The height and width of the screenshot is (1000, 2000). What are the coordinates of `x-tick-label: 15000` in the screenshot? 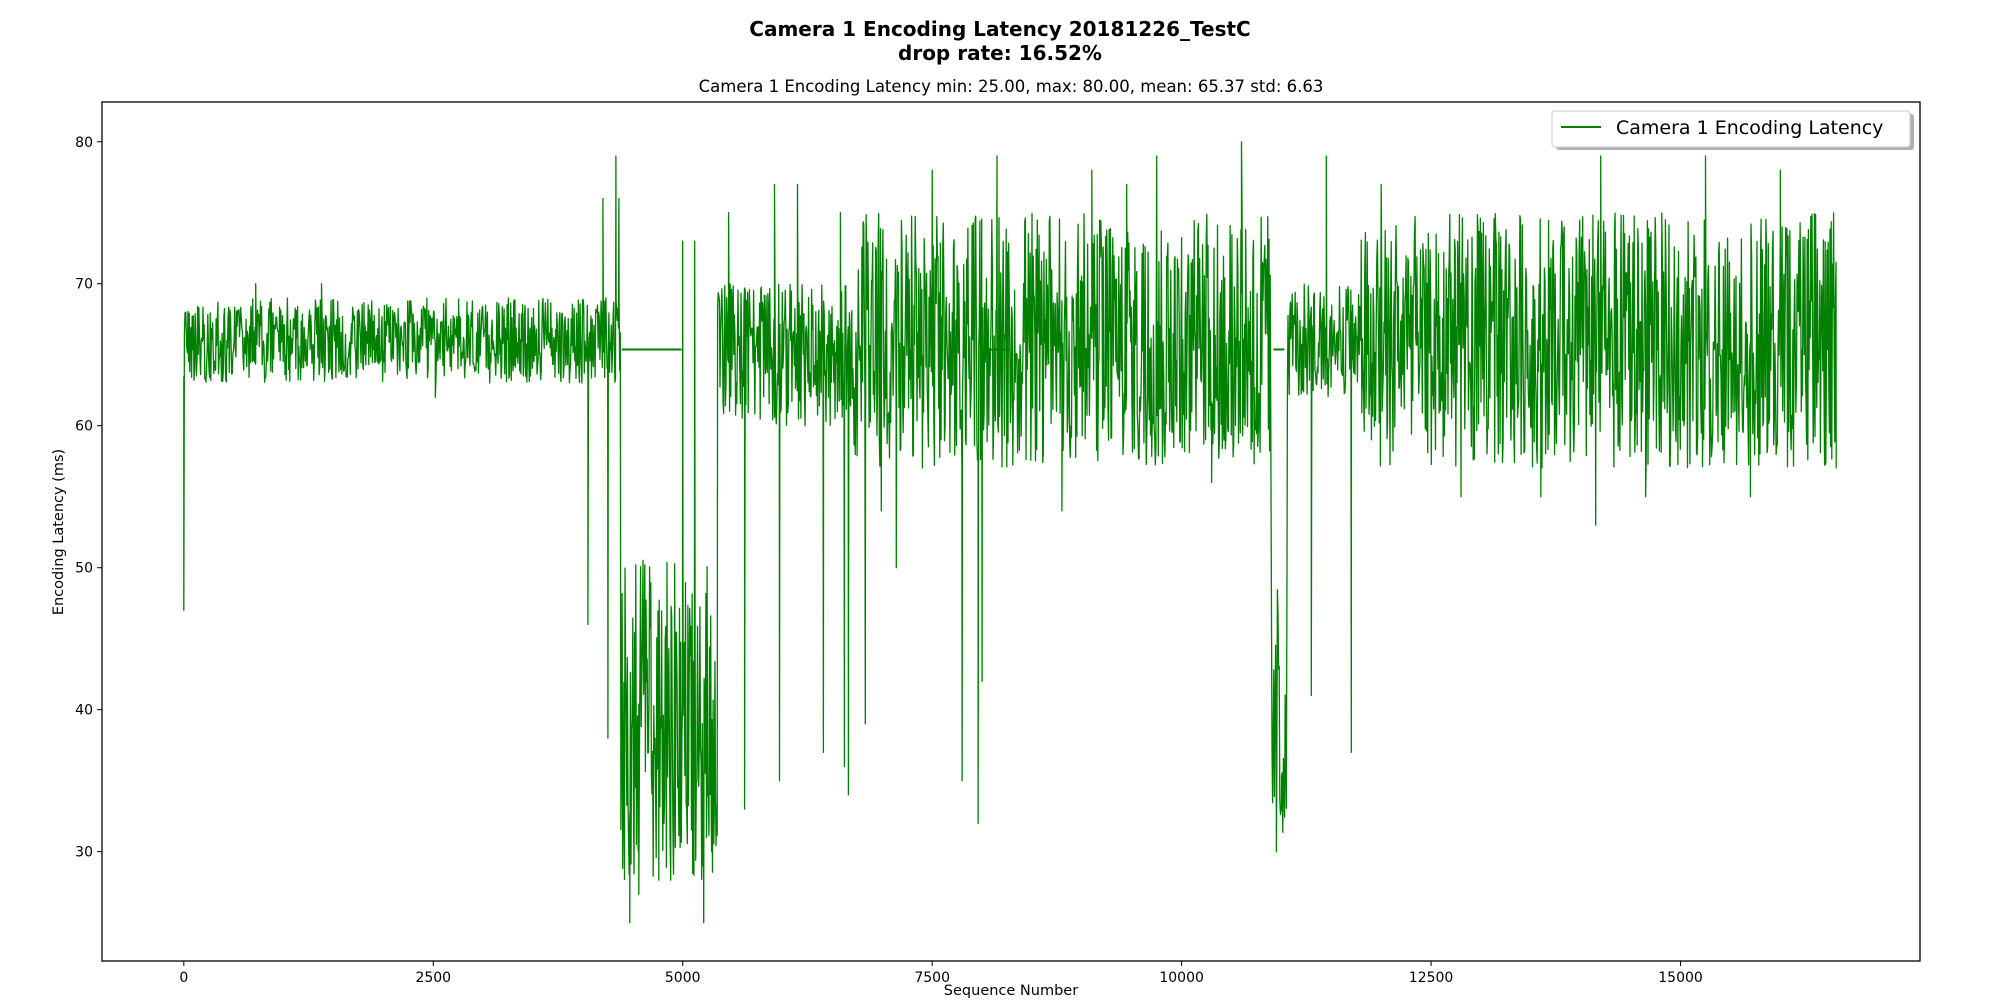 It's located at (1680, 978).